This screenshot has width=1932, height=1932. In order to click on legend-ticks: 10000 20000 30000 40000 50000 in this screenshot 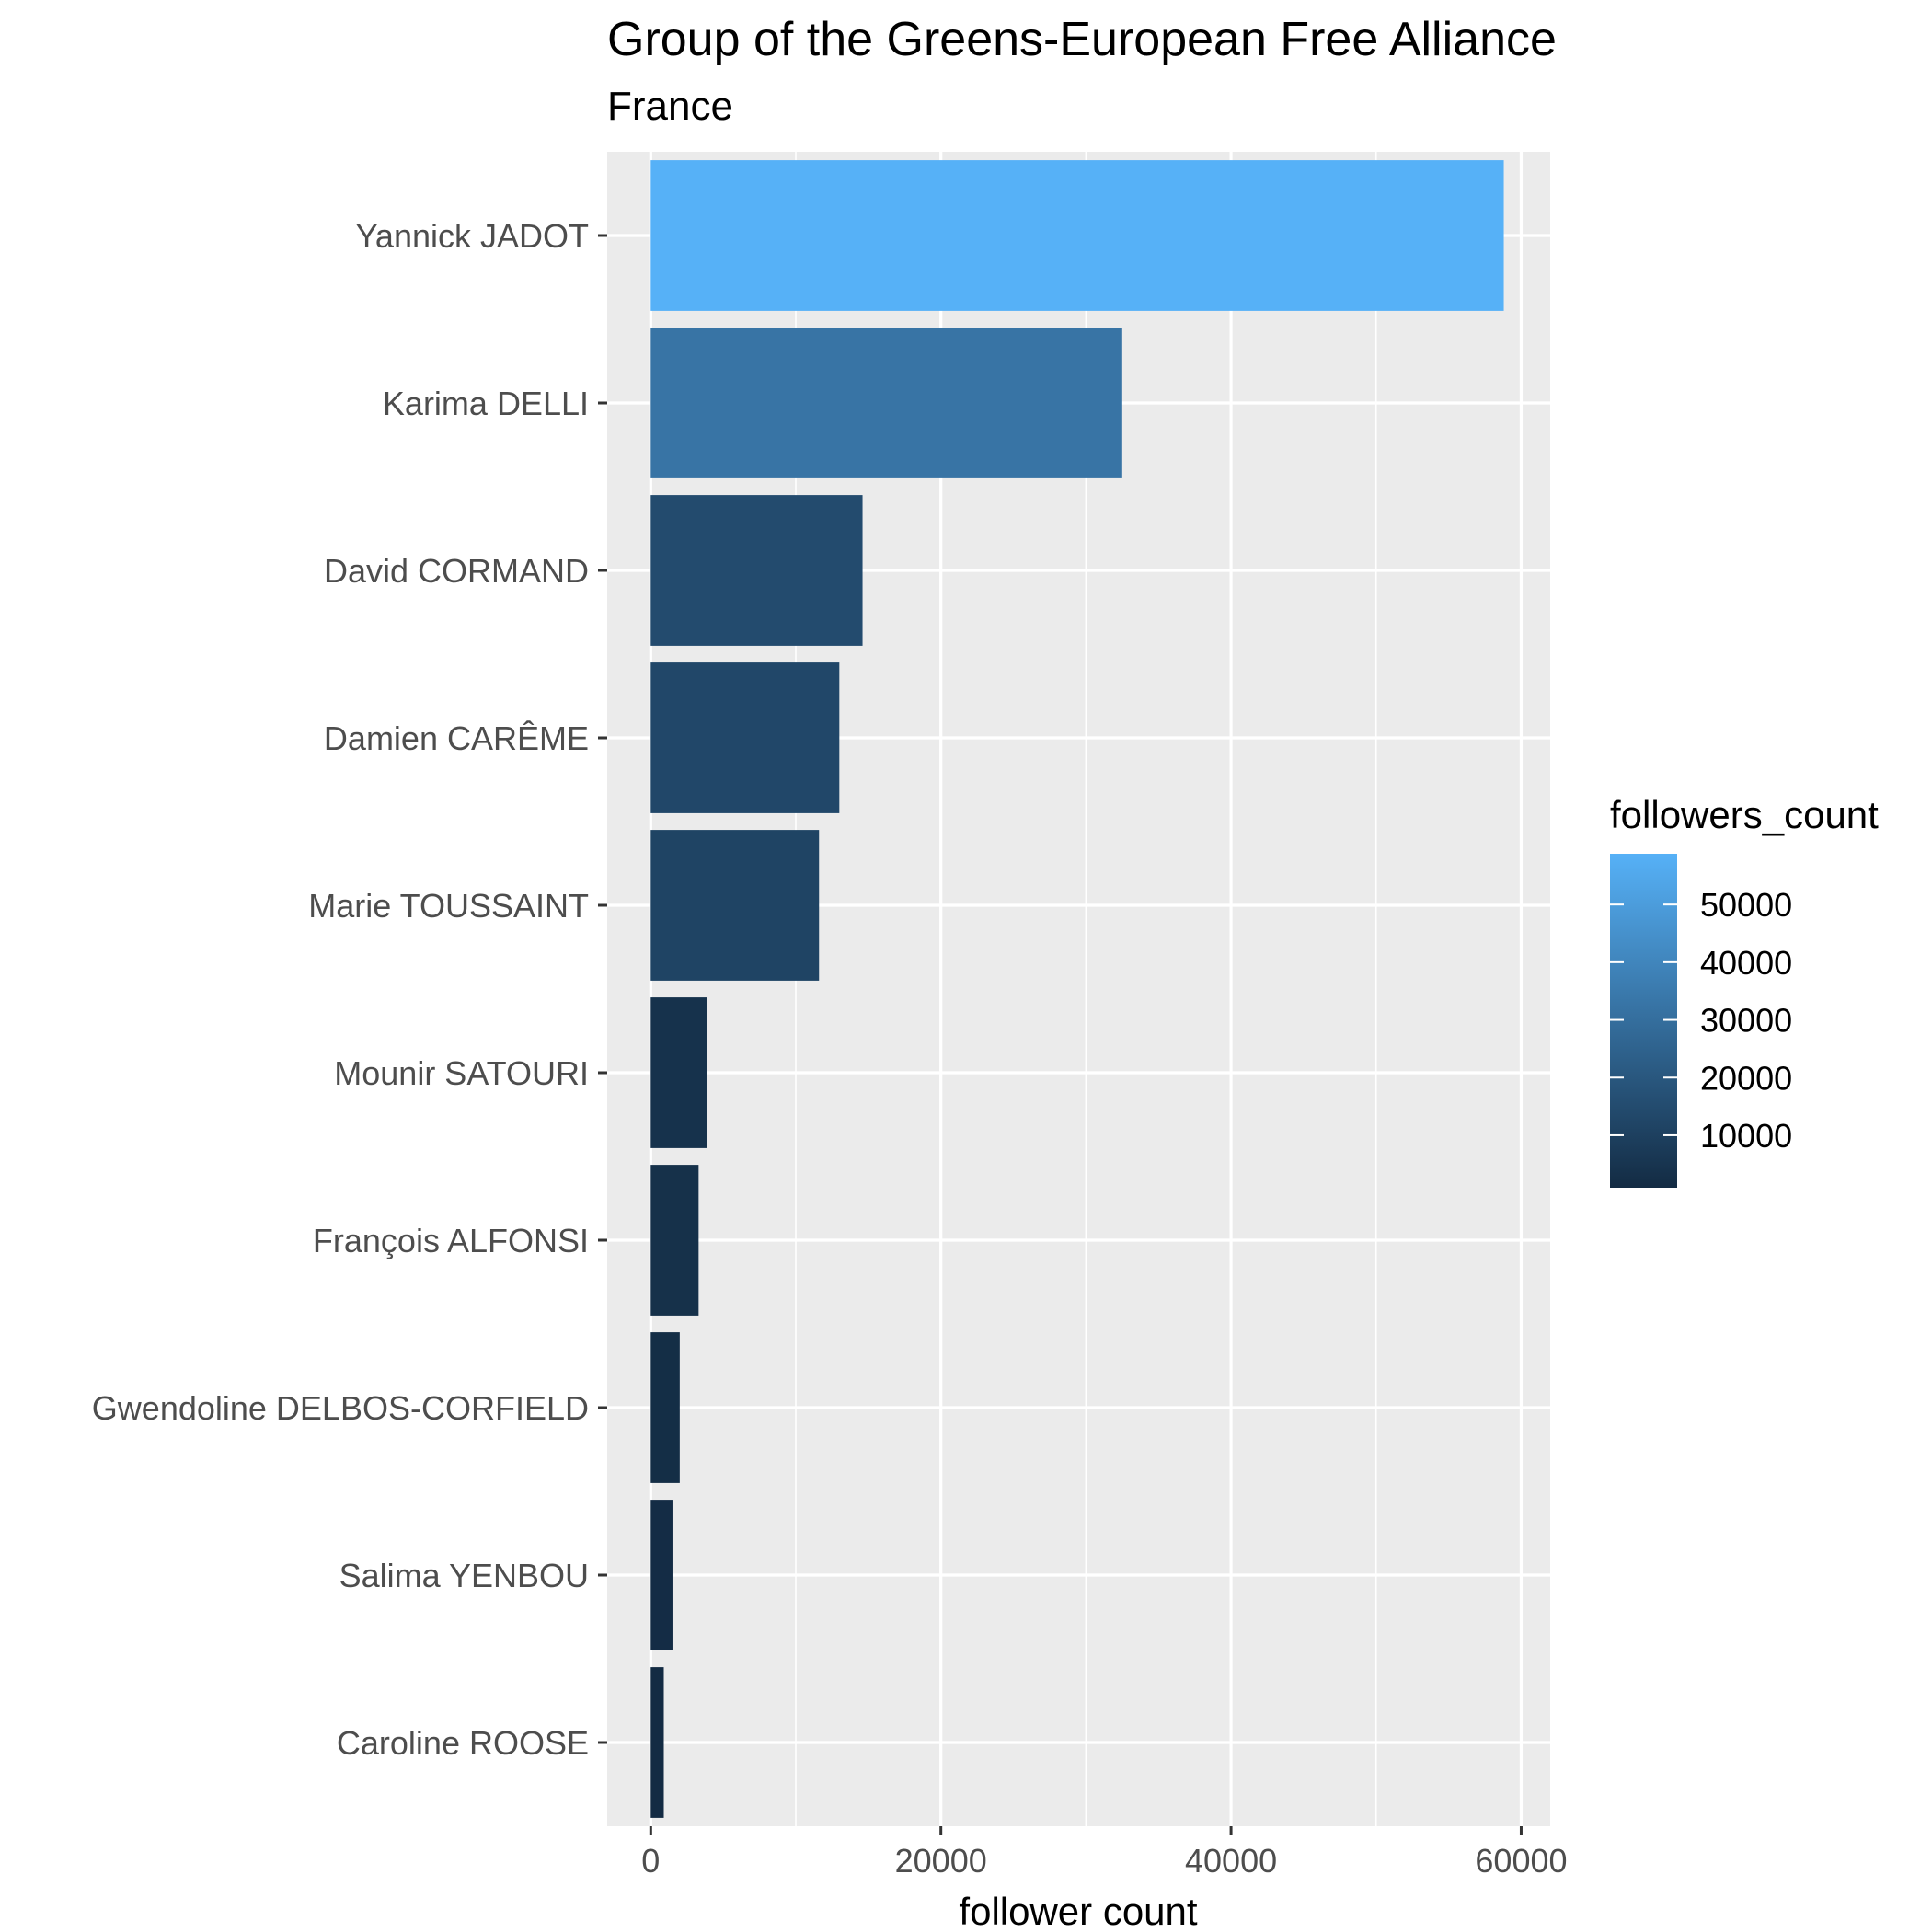, I will do `click(1701, 1020)`.